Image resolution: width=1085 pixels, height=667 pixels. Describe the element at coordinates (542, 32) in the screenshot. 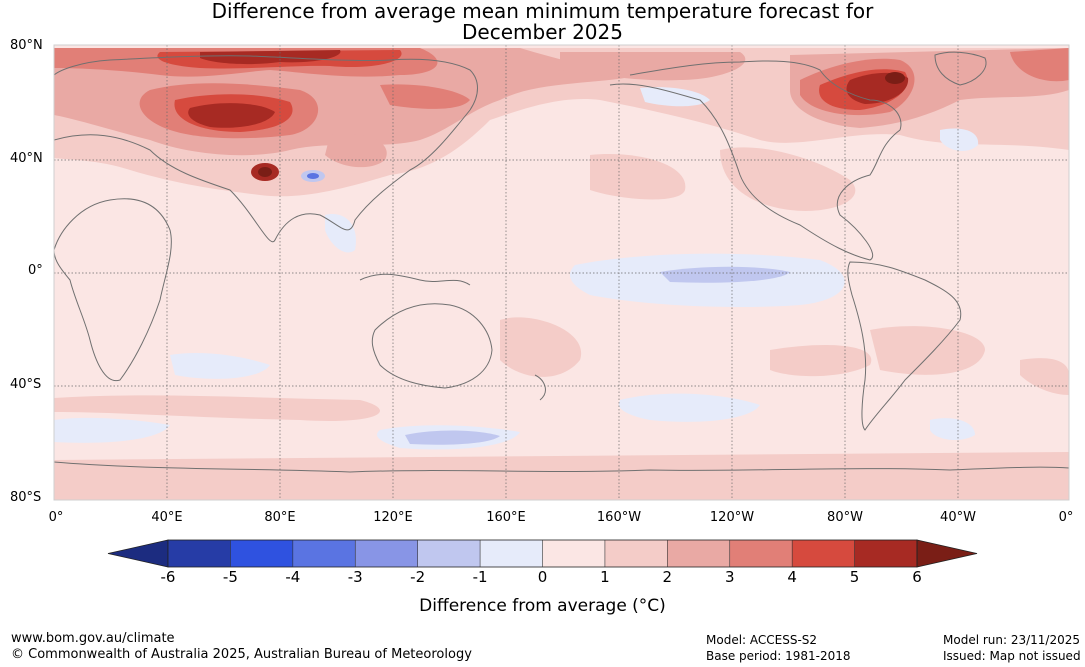

I see `map-title-line-2: December 2025` at that location.